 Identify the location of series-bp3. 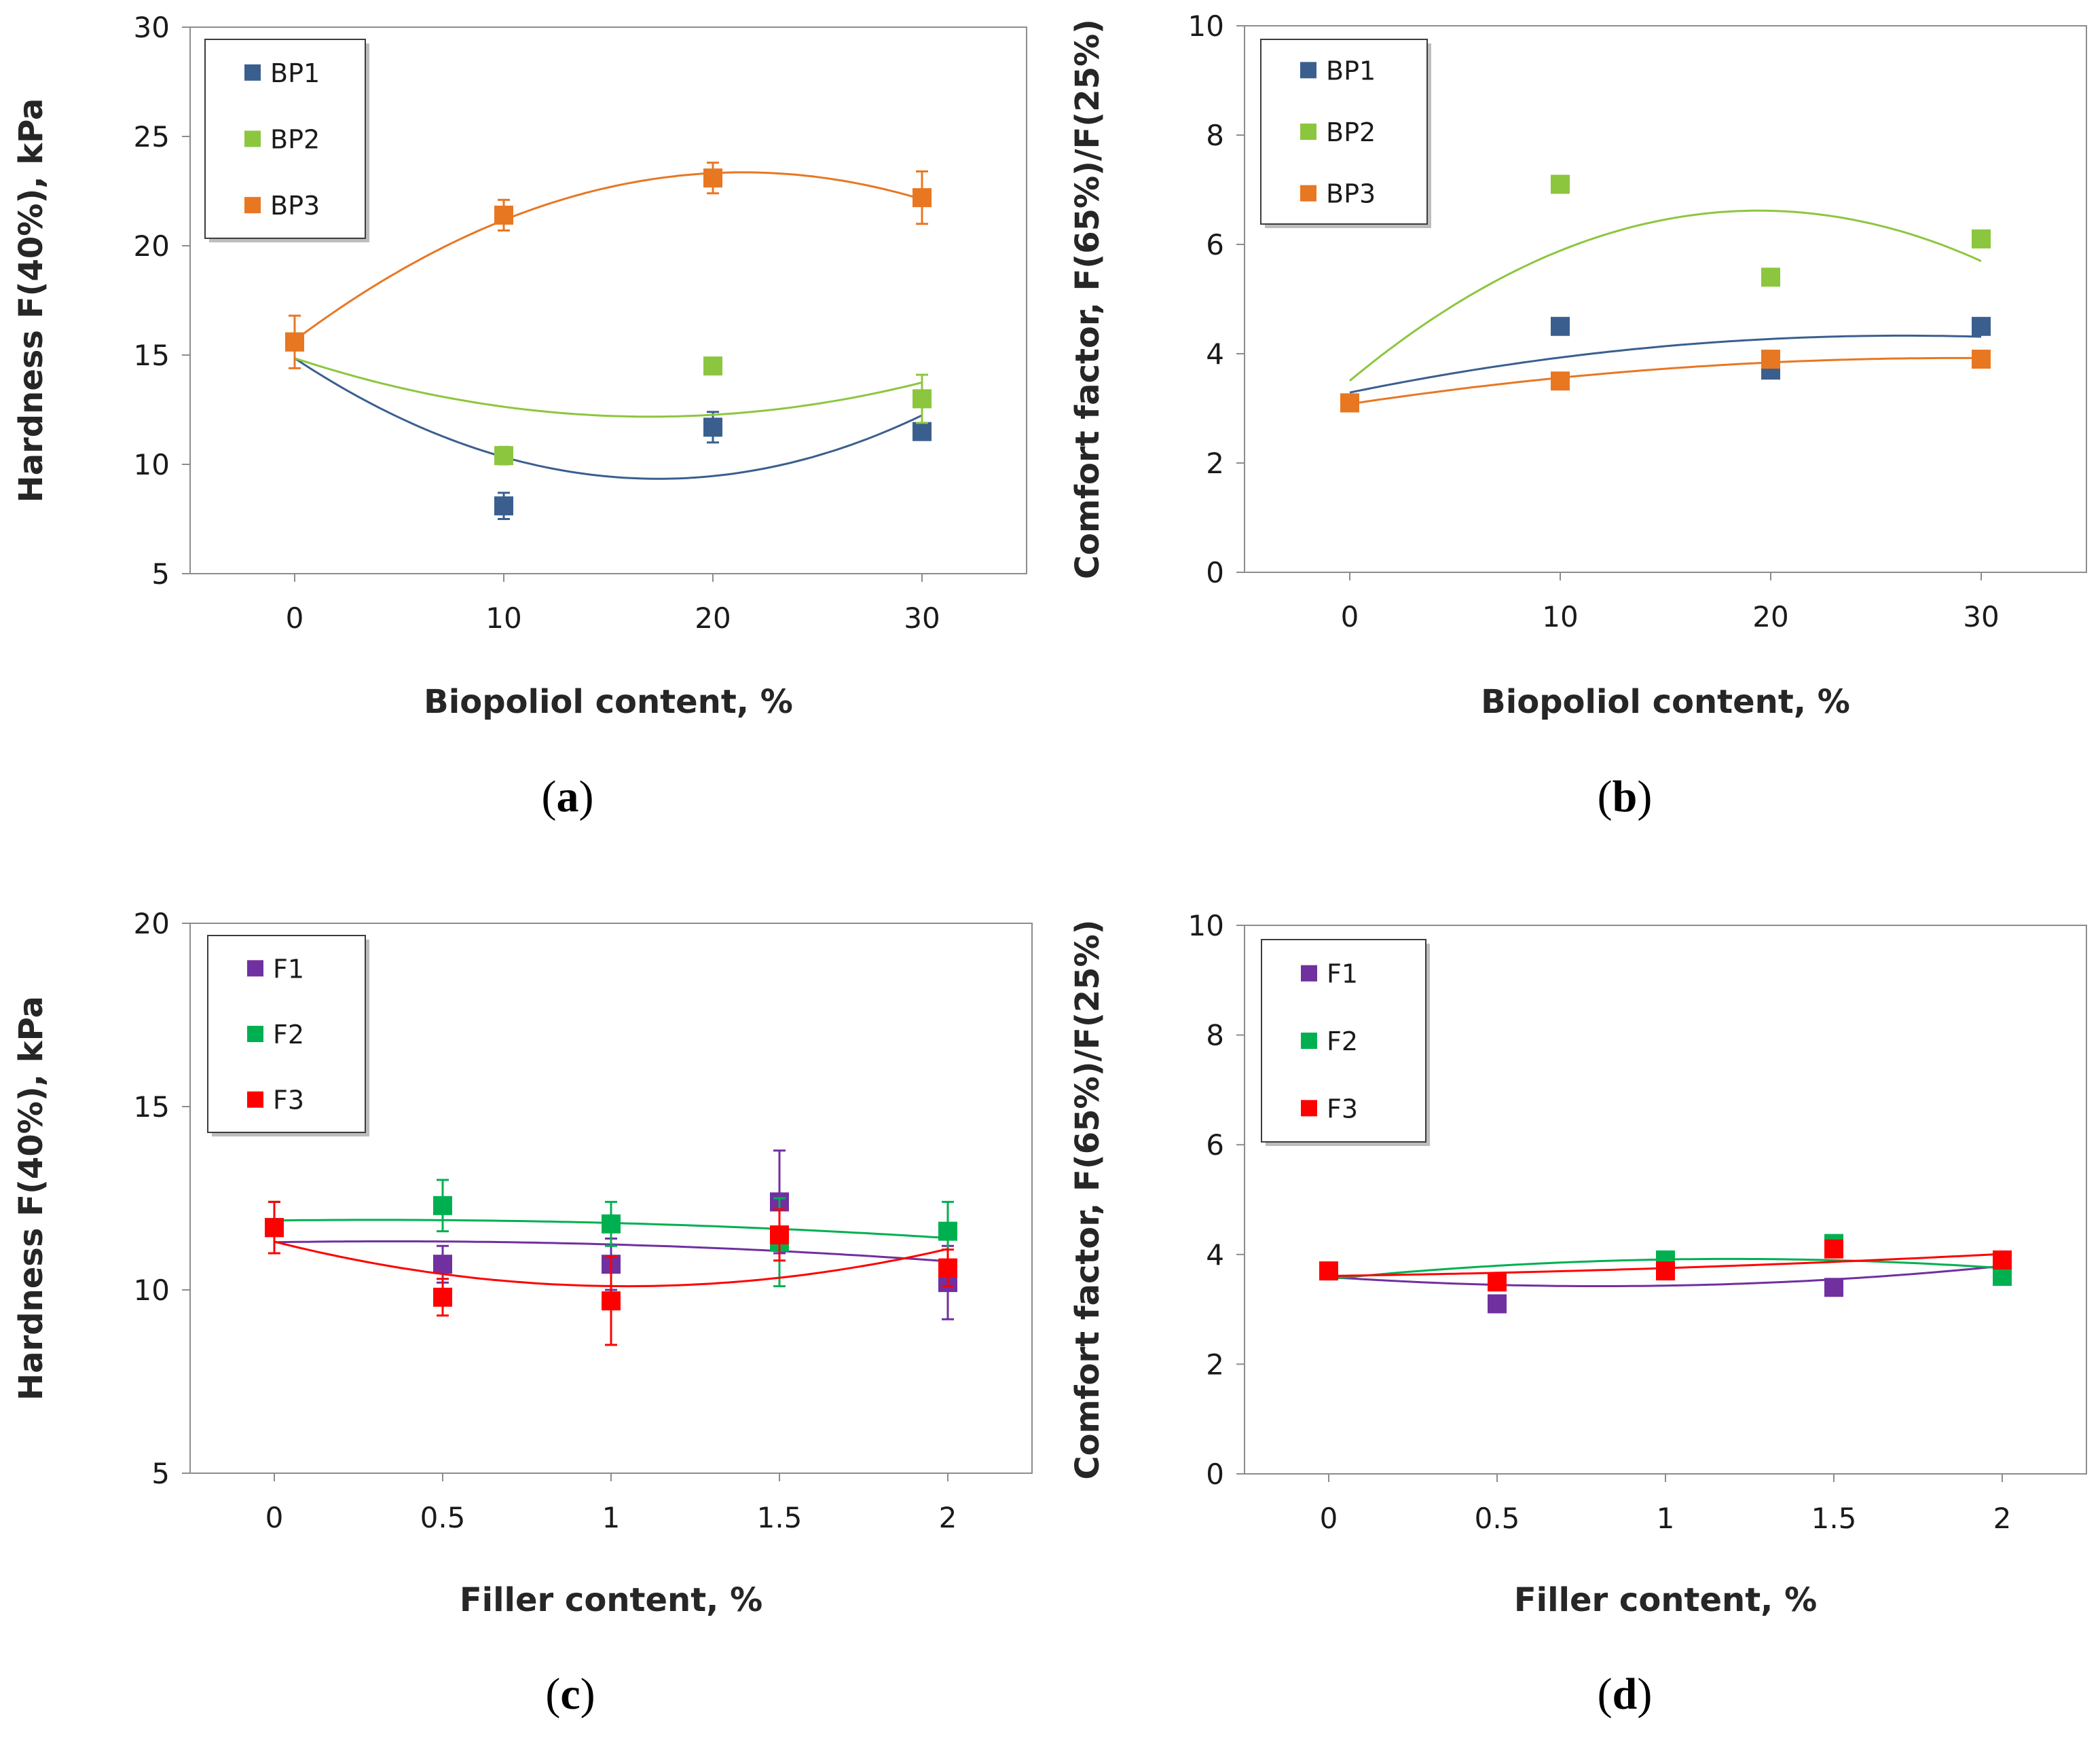
(1665, 381).